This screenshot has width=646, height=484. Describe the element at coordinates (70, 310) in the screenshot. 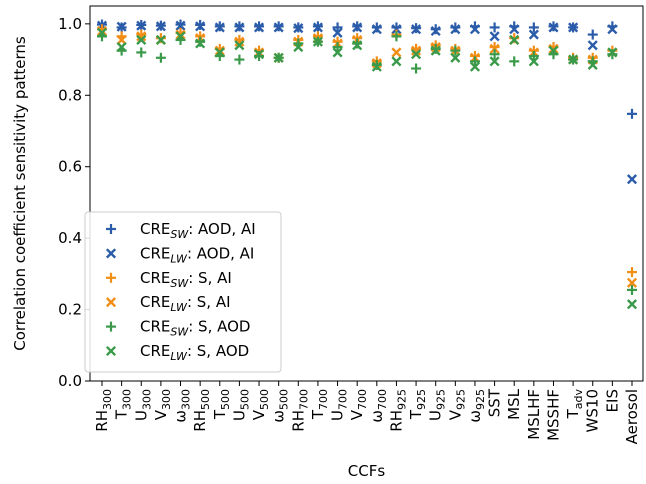

I see `y-tick-label: 0.2` at that location.